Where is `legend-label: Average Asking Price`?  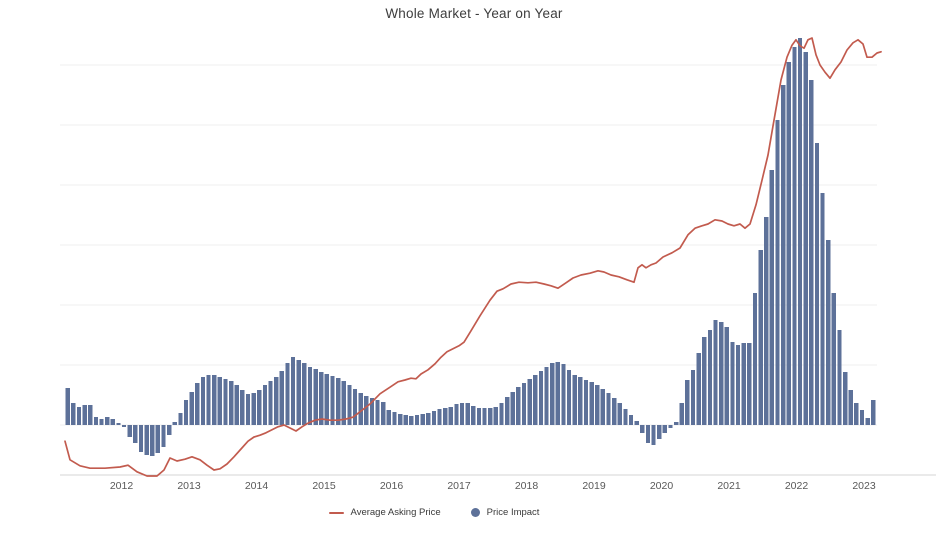
legend-label: Average Asking Price is located at coordinates (395, 512).